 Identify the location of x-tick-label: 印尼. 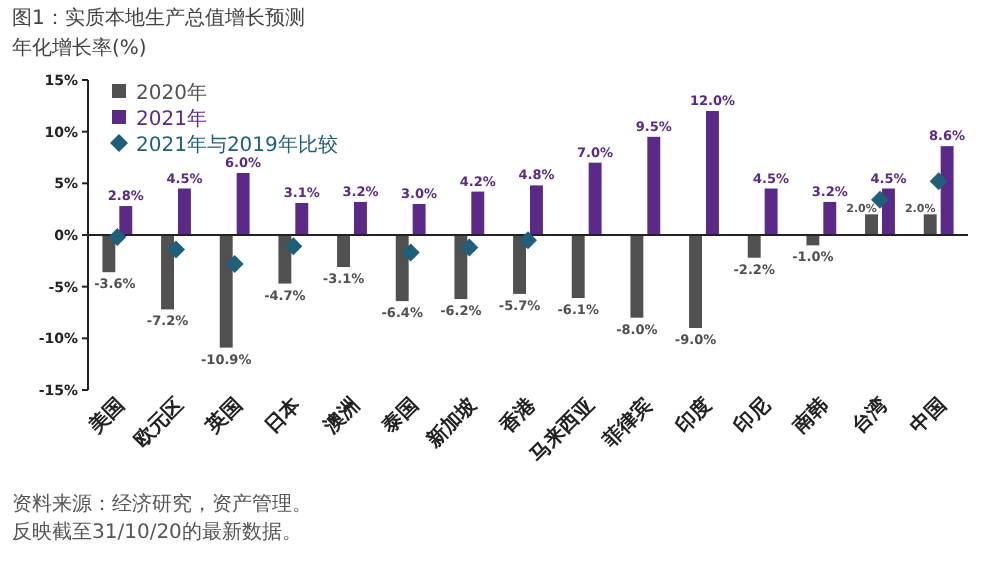
(752, 416).